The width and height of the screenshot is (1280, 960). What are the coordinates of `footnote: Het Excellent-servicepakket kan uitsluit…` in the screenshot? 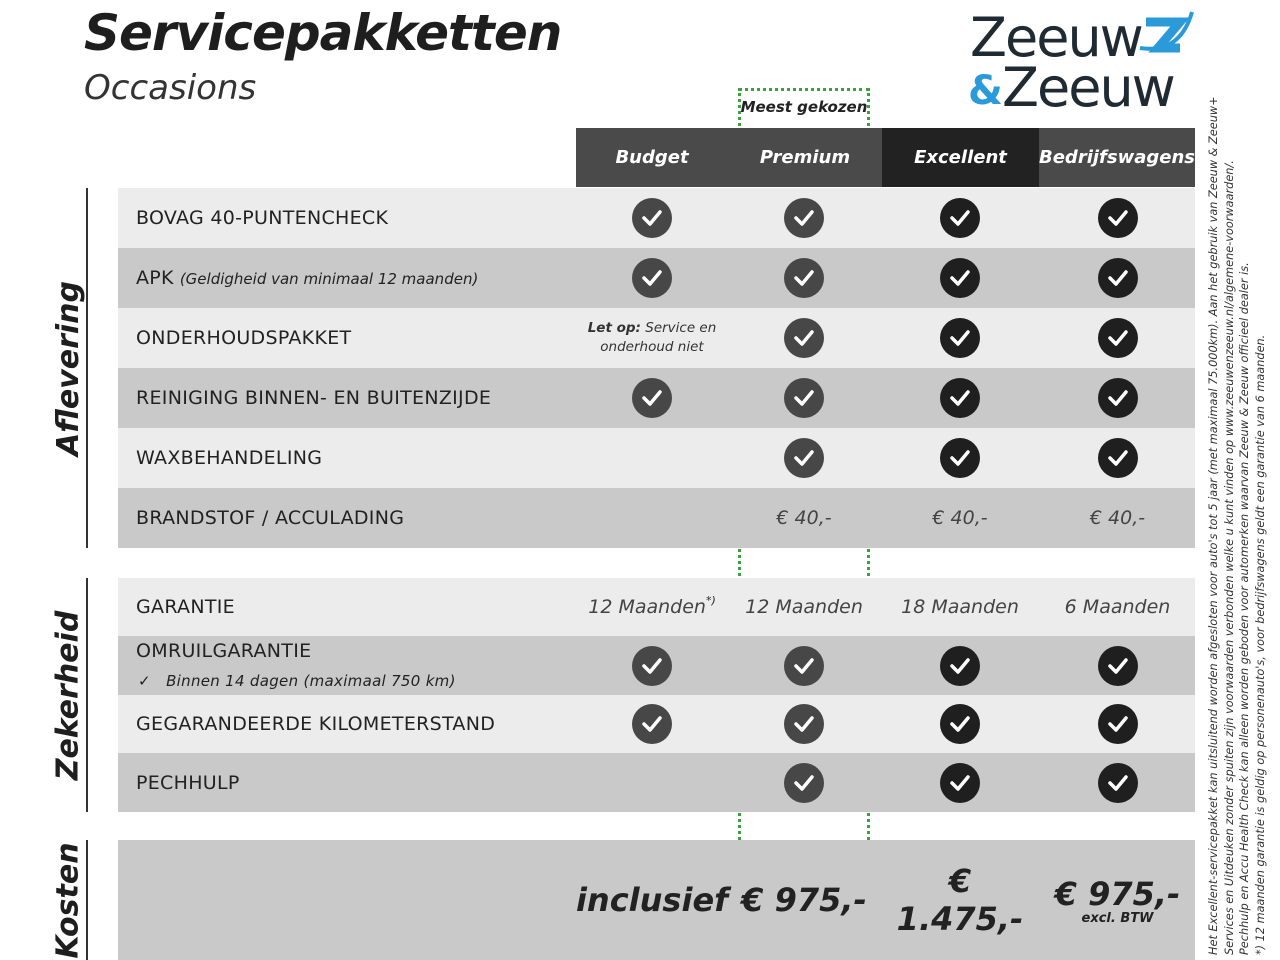 It's located at (1213, 525).